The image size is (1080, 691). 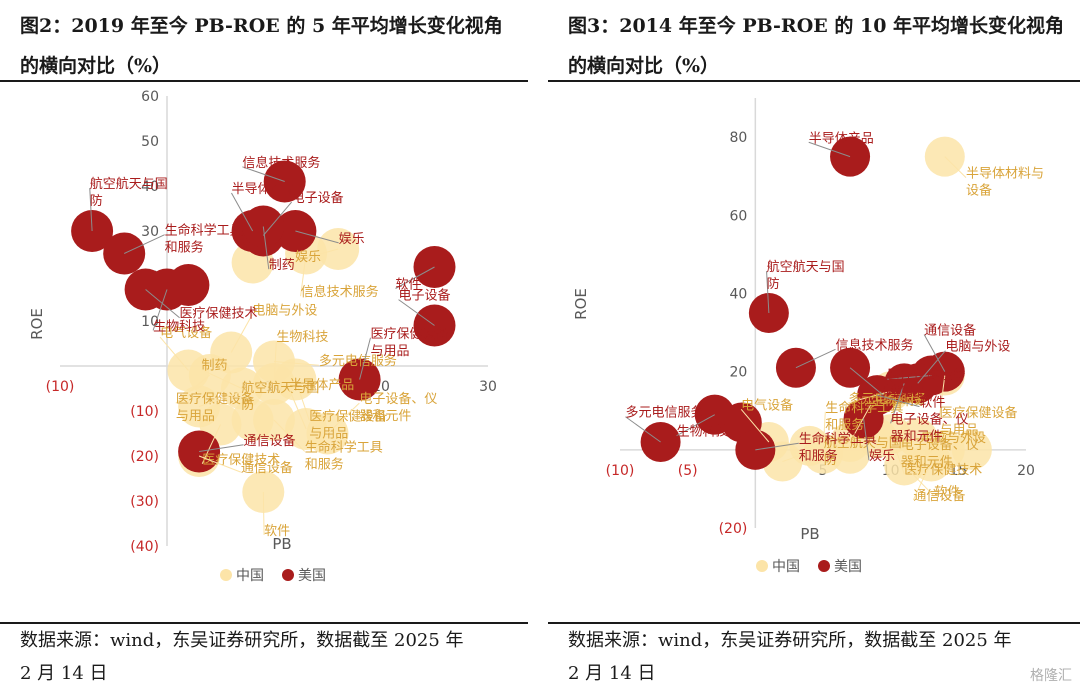 I want to click on chart-title-right-line-1: 图3：2014 年至今 PB-ROE 的 10 年平均增长变化视角, so click(x=816, y=26).